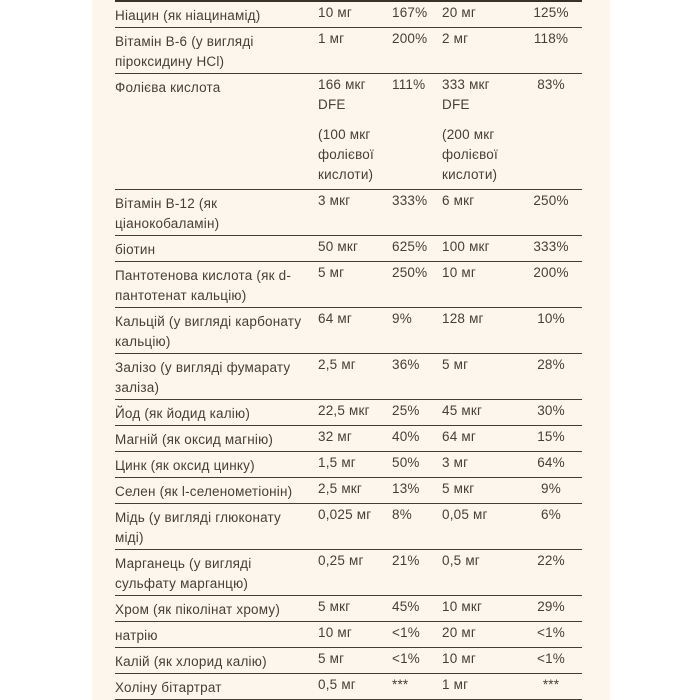 The height and width of the screenshot is (700, 700). I want to click on amount-serving-1-value: 166 мкг DFE, so click(342, 94).